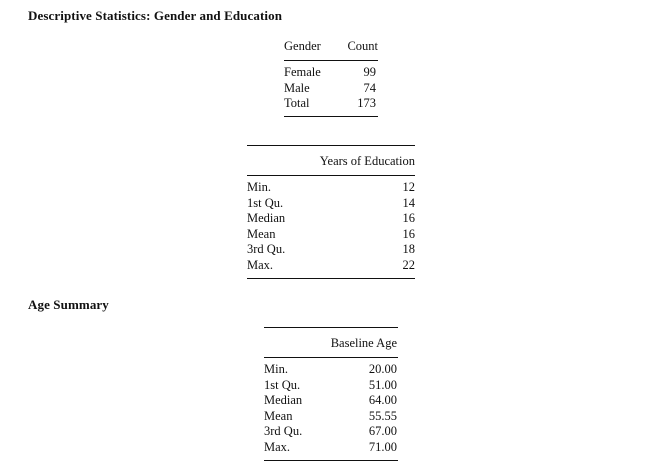  Describe the element at coordinates (382, 431) in the screenshot. I see `row-value: 67.00` at that location.